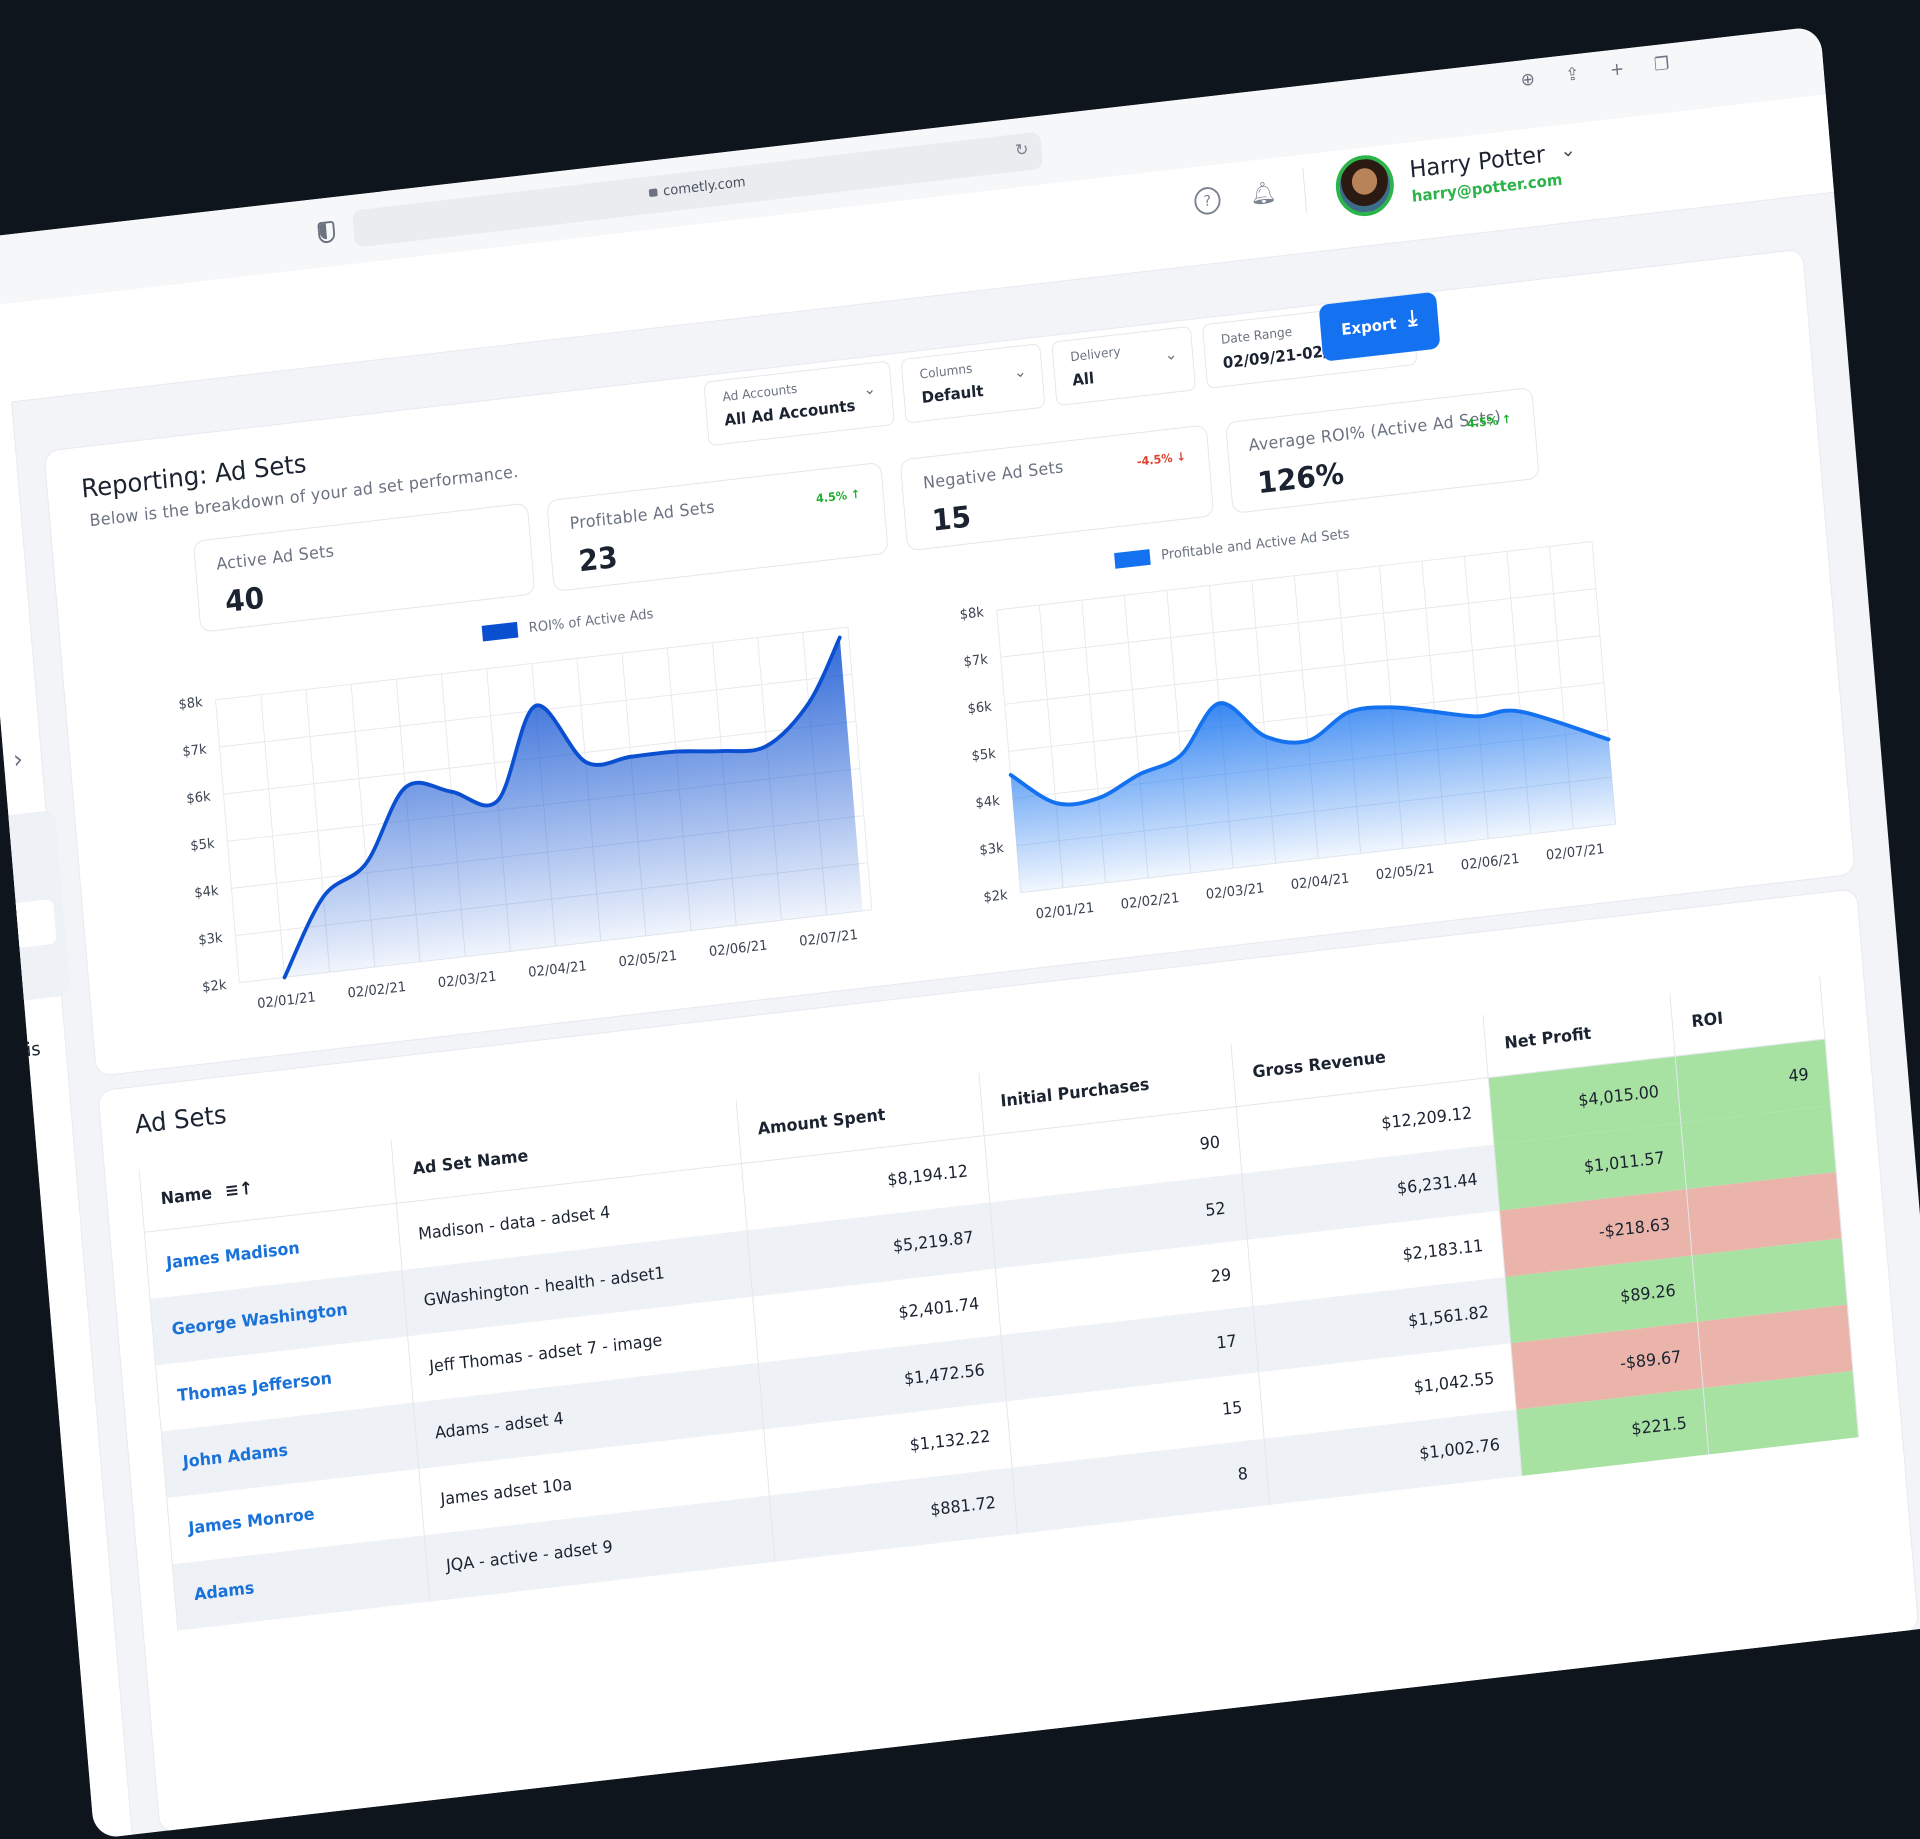 Image resolution: width=1920 pixels, height=1839 pixels. I want to click on tabs-icon: ❐, so click(1662, 64).